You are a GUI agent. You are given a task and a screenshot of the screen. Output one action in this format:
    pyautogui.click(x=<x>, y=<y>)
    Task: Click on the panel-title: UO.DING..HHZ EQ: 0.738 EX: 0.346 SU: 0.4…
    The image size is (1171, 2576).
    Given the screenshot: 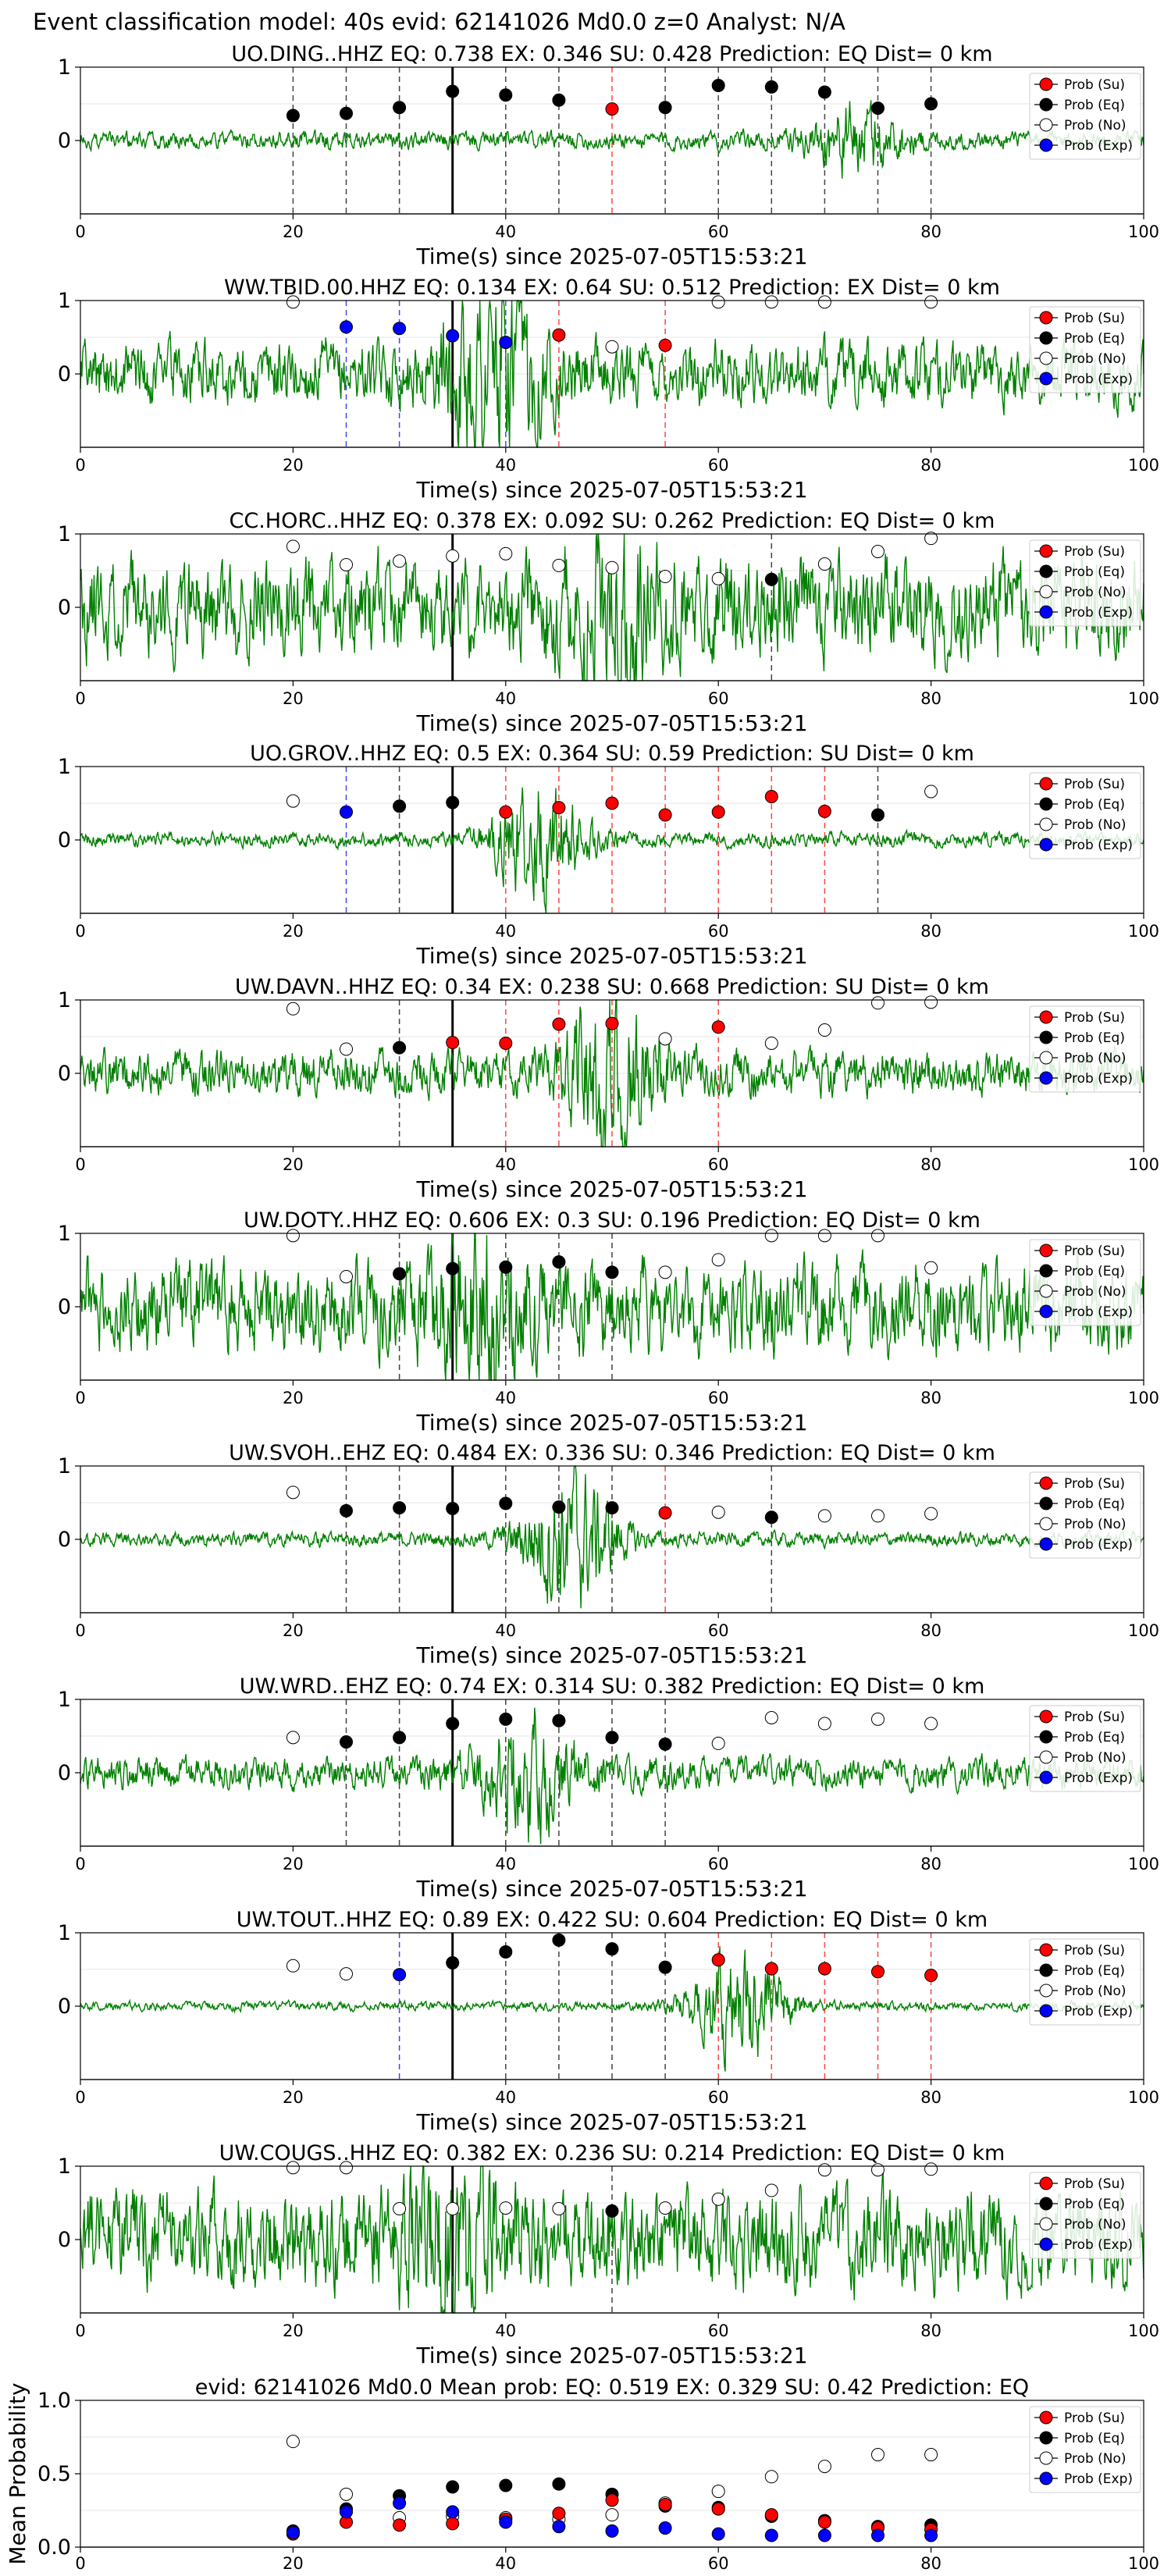 What is the action you would take?
    pyautogui.click(x=611, y=54)
    